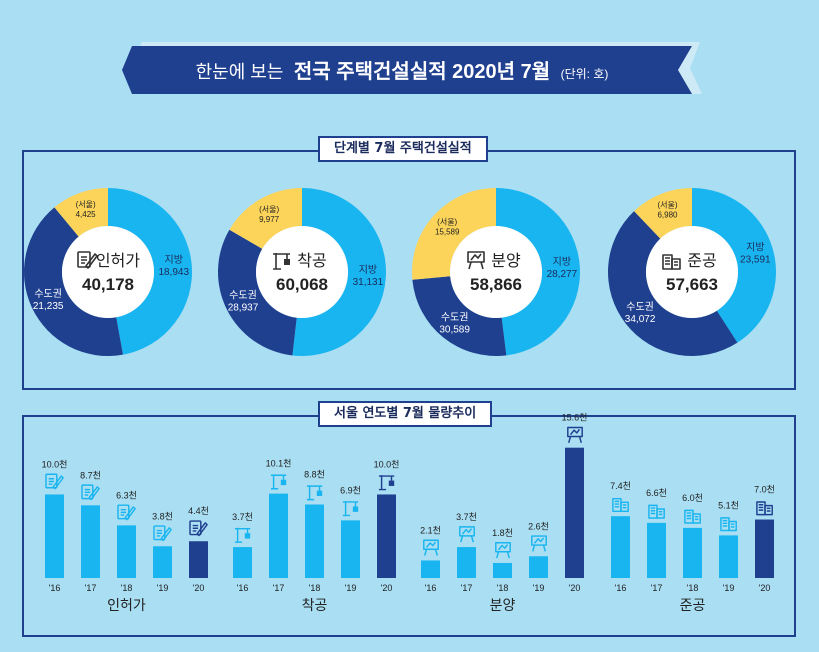  What do you see at coordinates (412, 68) in the screenshot?
I see `title-banner: 한눈에 보는 전국 주택건설실적 2020년 7월 (단위: 호)` at bounding box center [412, 68].